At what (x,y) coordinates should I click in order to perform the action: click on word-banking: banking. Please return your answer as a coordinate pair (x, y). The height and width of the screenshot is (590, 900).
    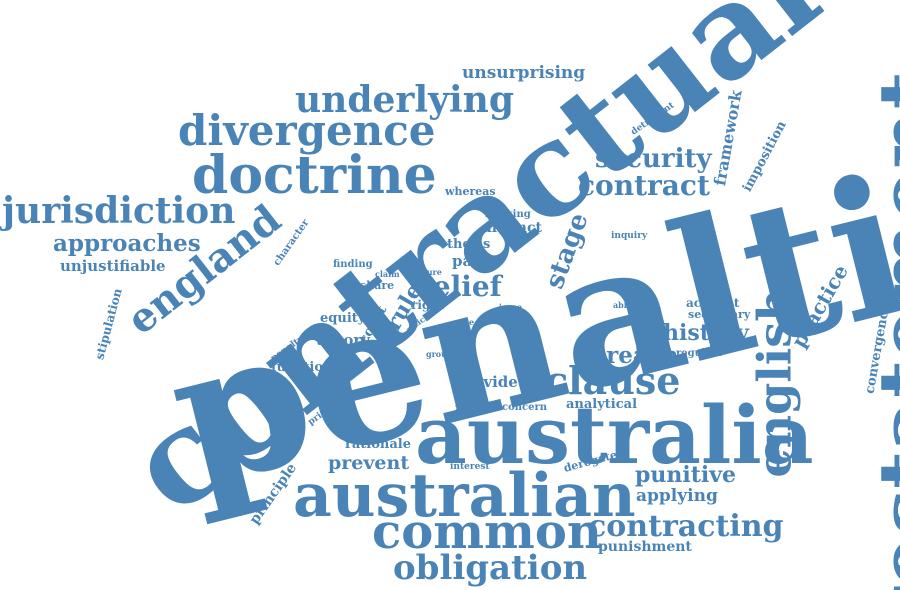
    Looking at the image, I should click on (508, 214).